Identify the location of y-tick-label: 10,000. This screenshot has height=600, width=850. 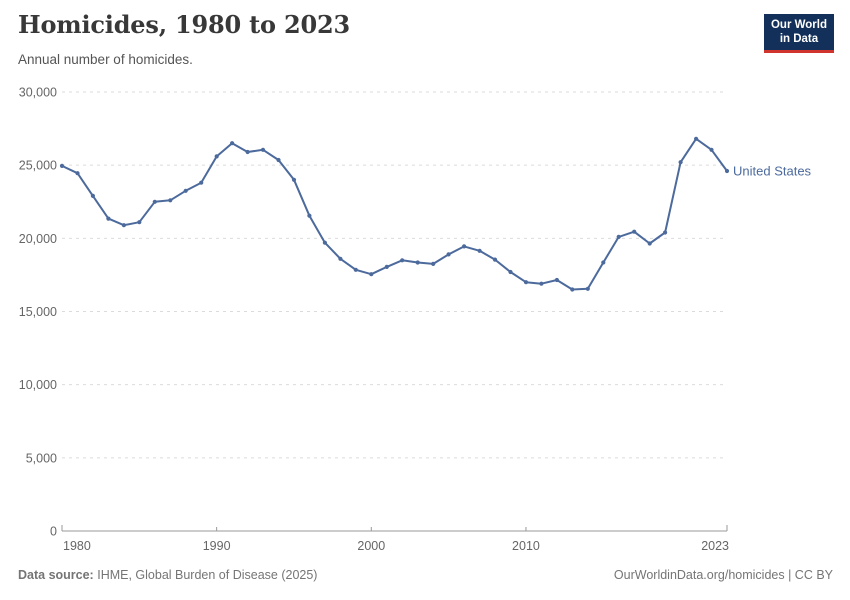
(38, 385).